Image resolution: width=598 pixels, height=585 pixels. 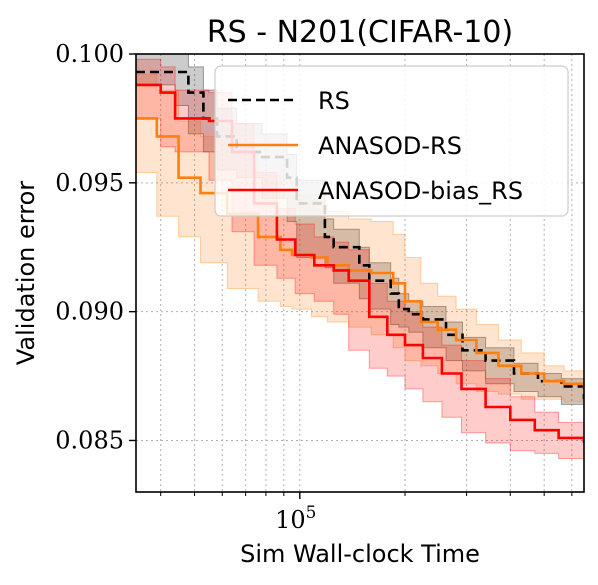 I want to click on legend-label-ANASOD-RS: ANASOD-RS, so click(x=390, y=146).